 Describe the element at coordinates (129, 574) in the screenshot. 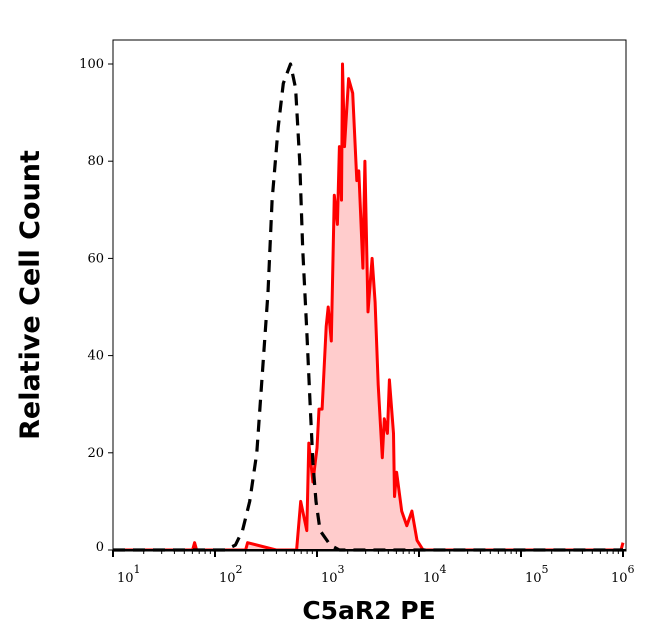

I see `x-tick-label: 10¹` at that location.